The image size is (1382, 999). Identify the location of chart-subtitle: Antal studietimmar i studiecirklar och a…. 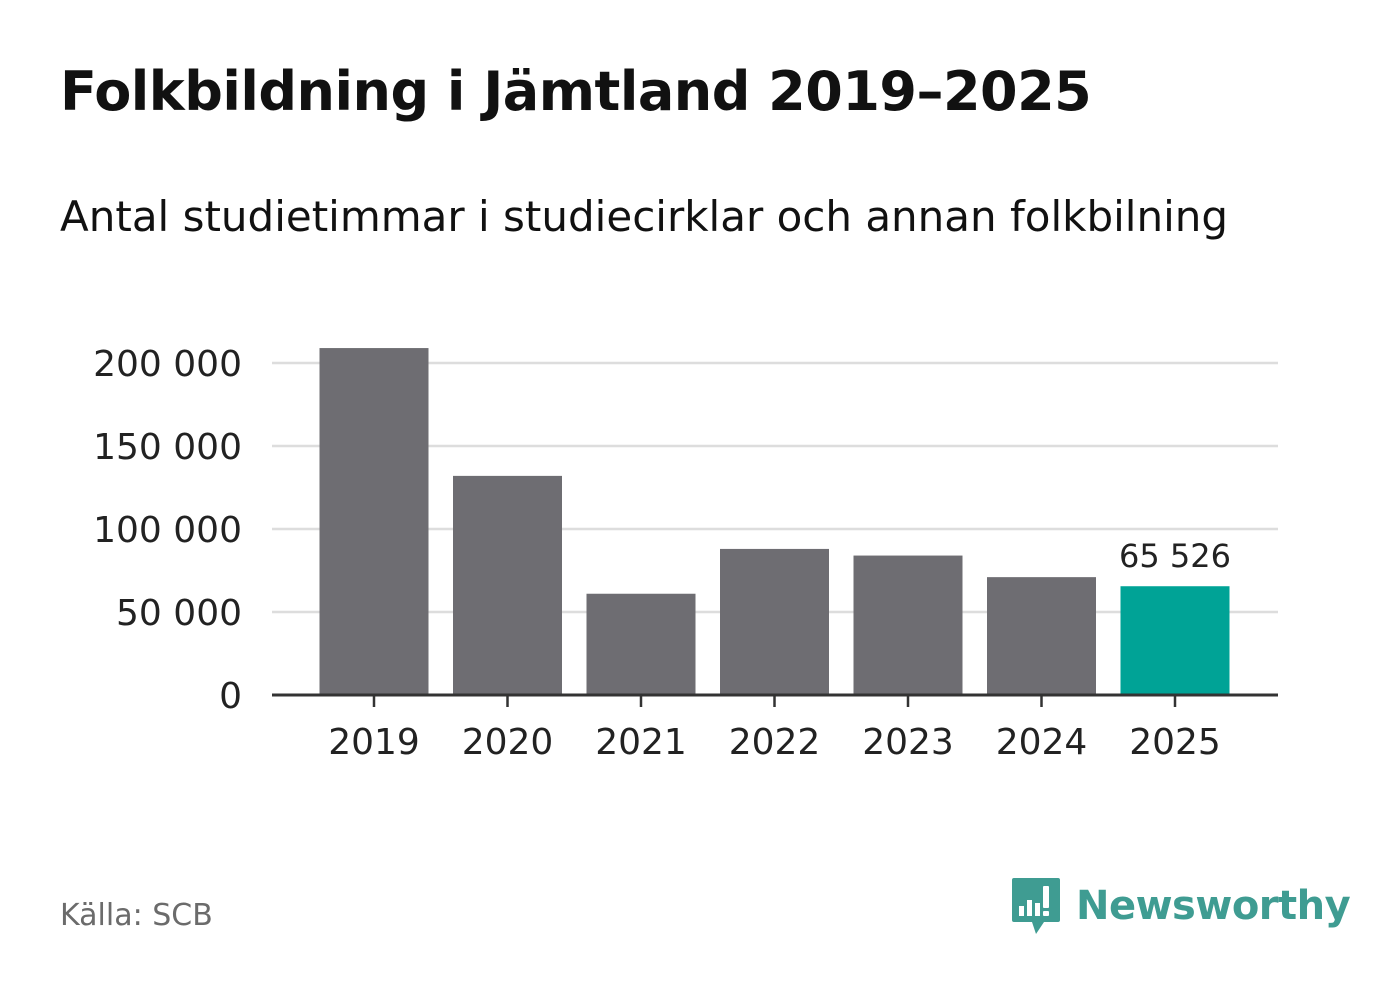
(644, 216).